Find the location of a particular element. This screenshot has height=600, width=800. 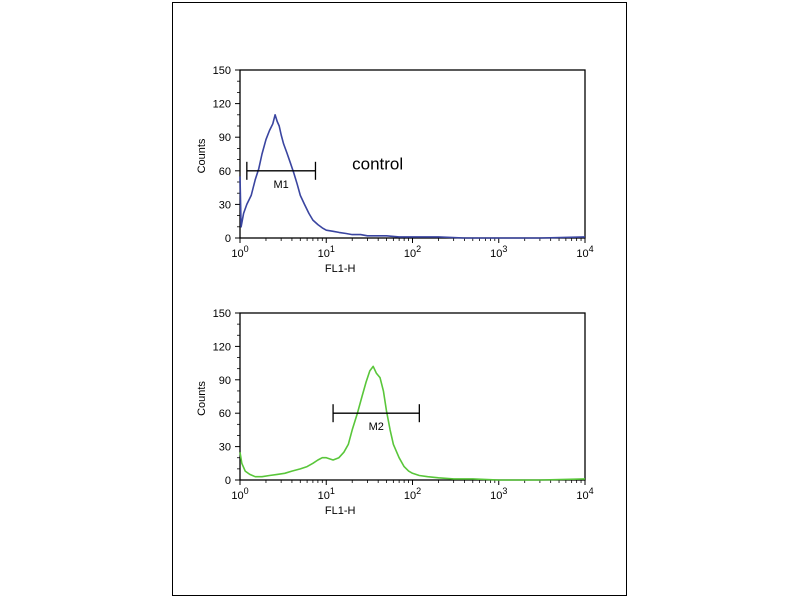

gate-label: M1 is located at coordinates (281, 185).